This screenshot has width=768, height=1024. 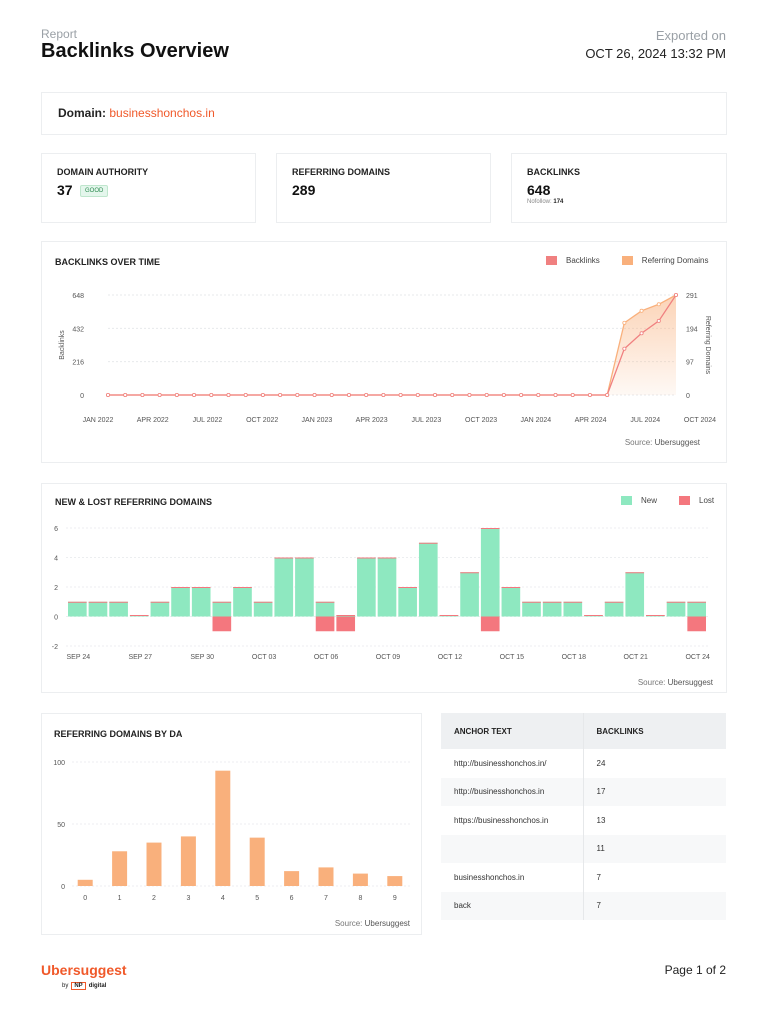 I want to click on backlinks-cell: 13, so click(x=654, y=820).